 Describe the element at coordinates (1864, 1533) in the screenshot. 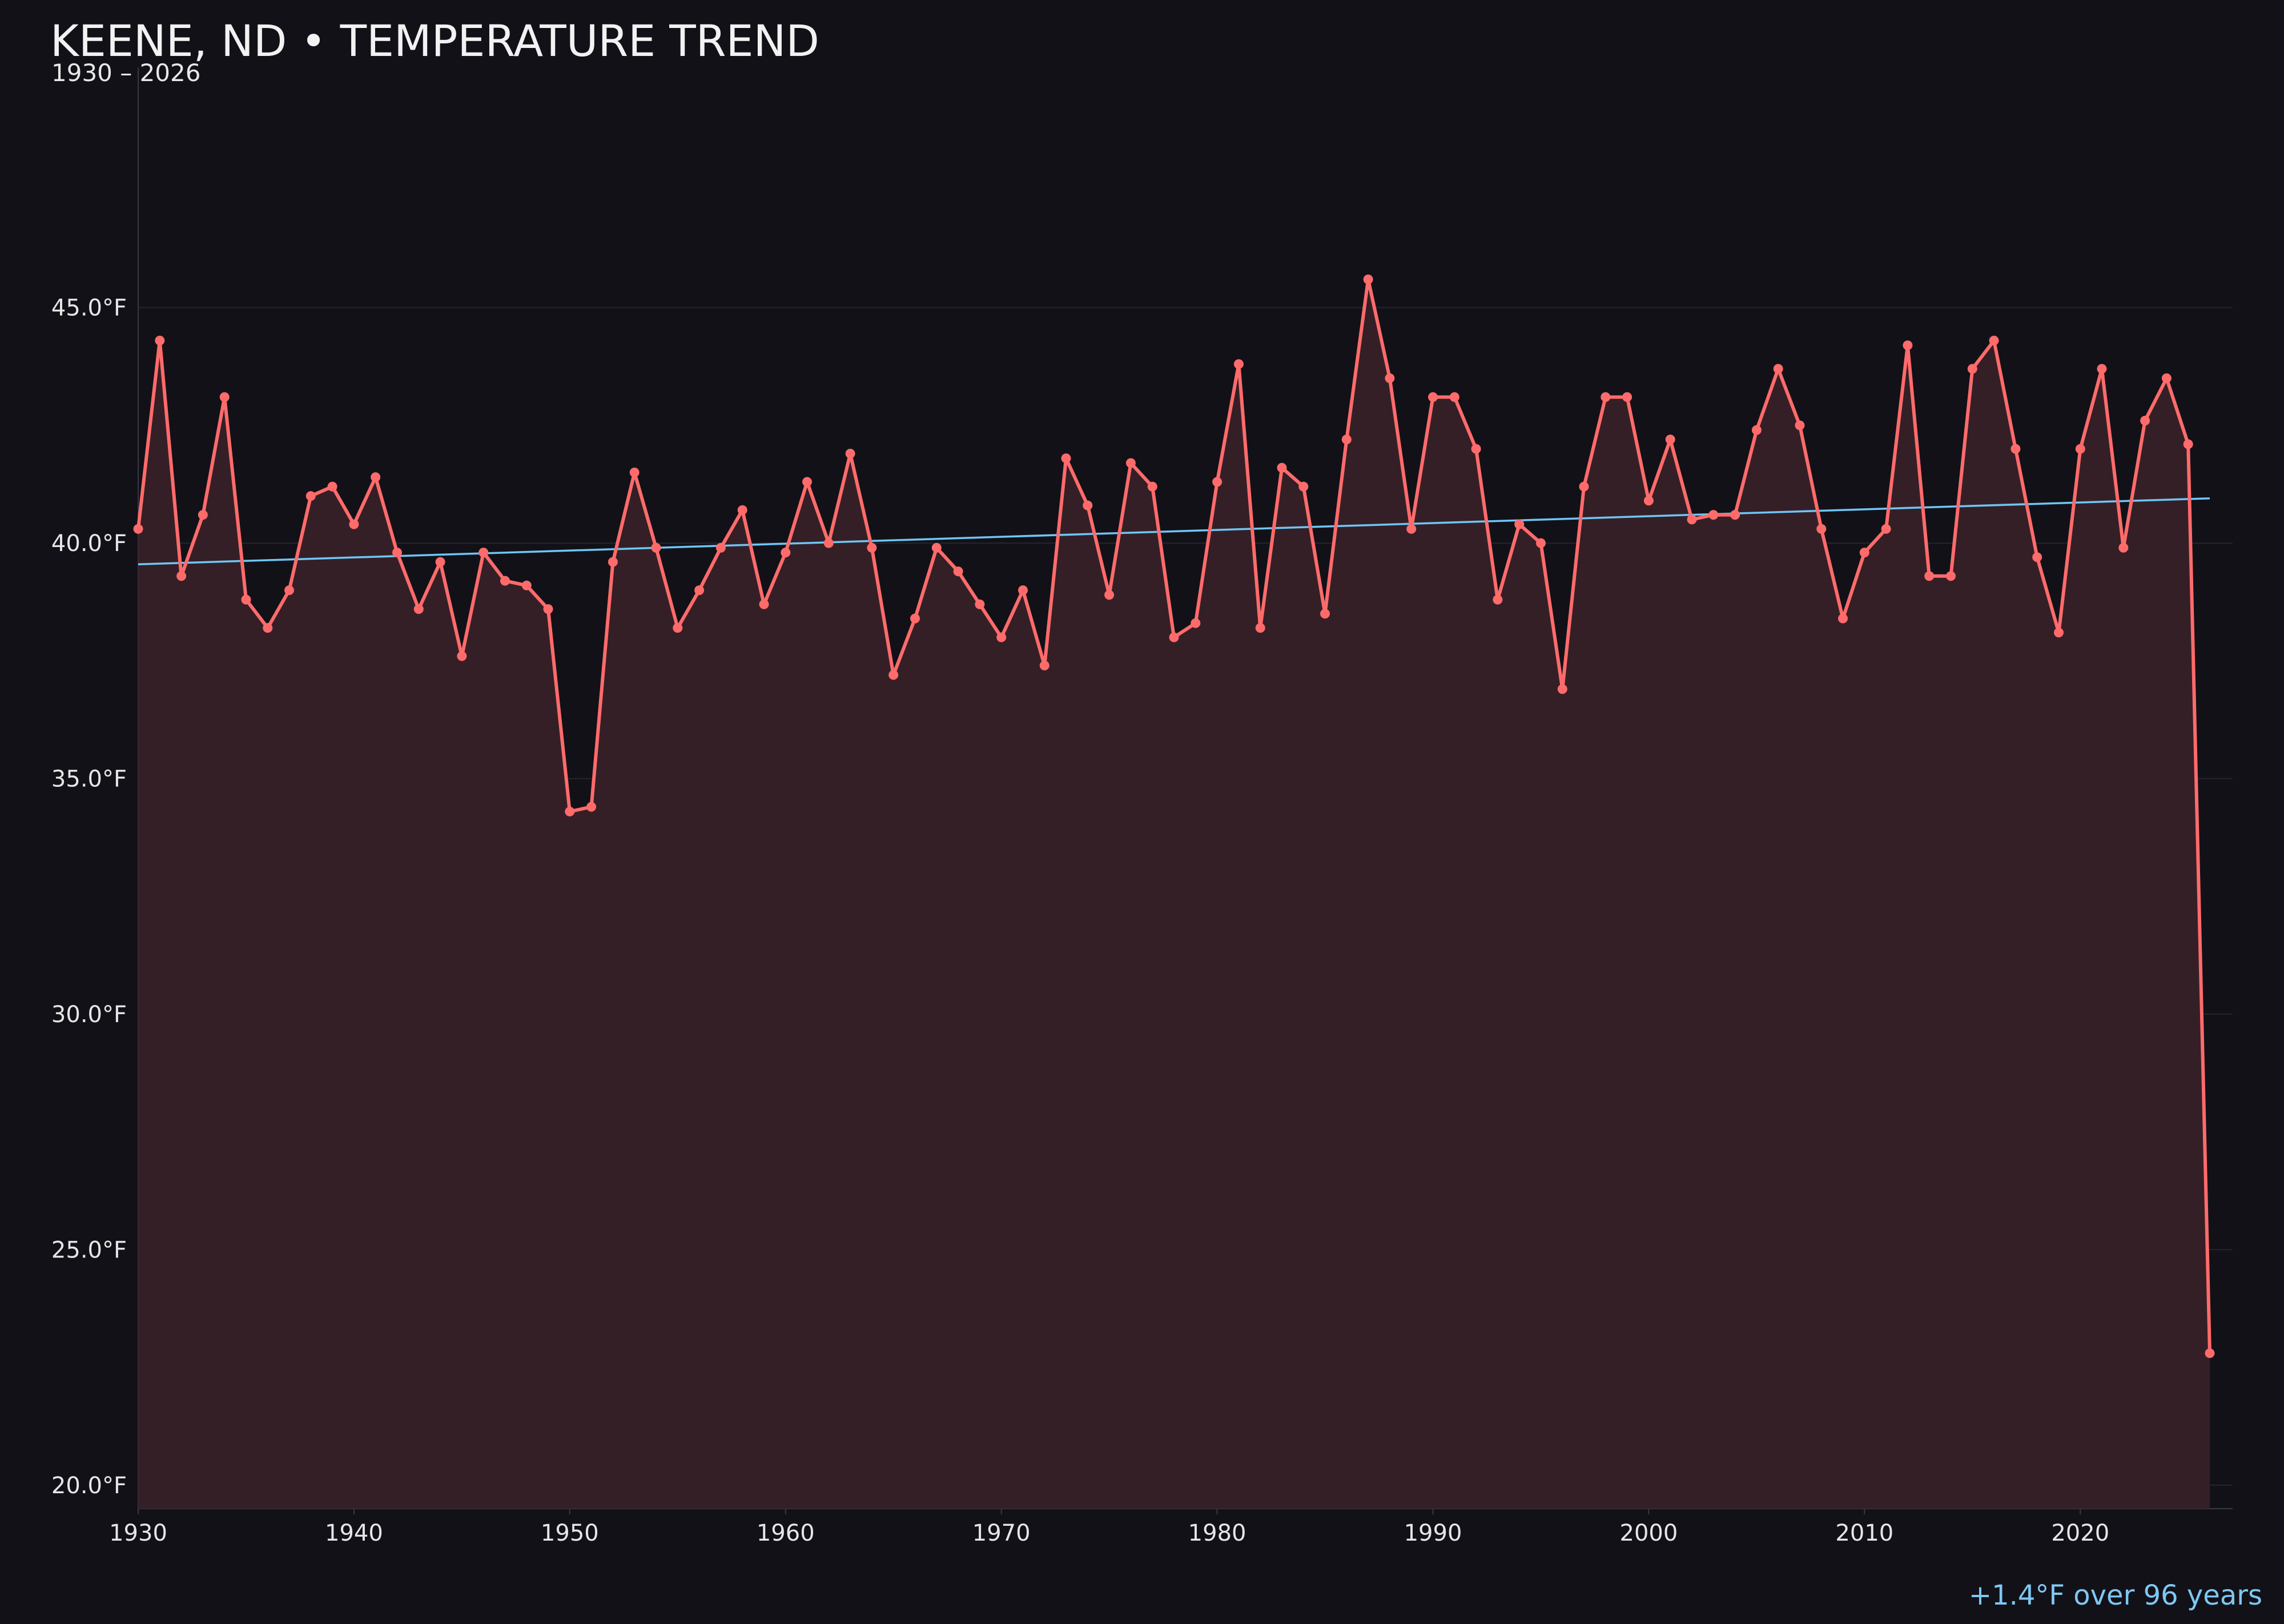

I see `x-tick-label: 2010` at that location.